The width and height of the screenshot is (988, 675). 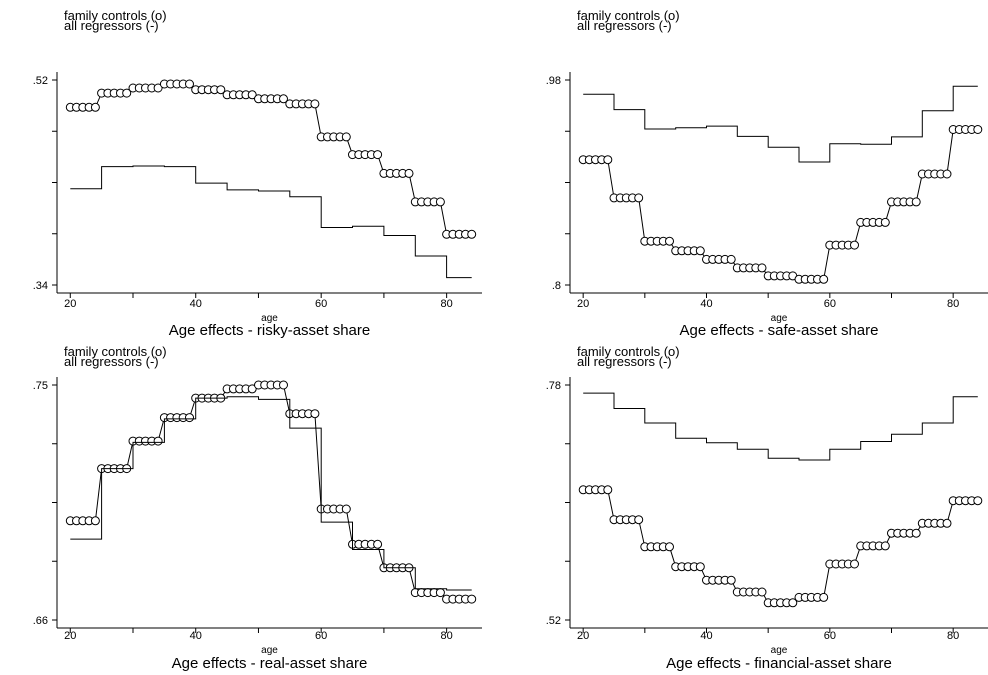 What do you see at coordinates (271, 159) in the screenshot?
I see `series-line-family-controls` at bounding box center [271, 159].